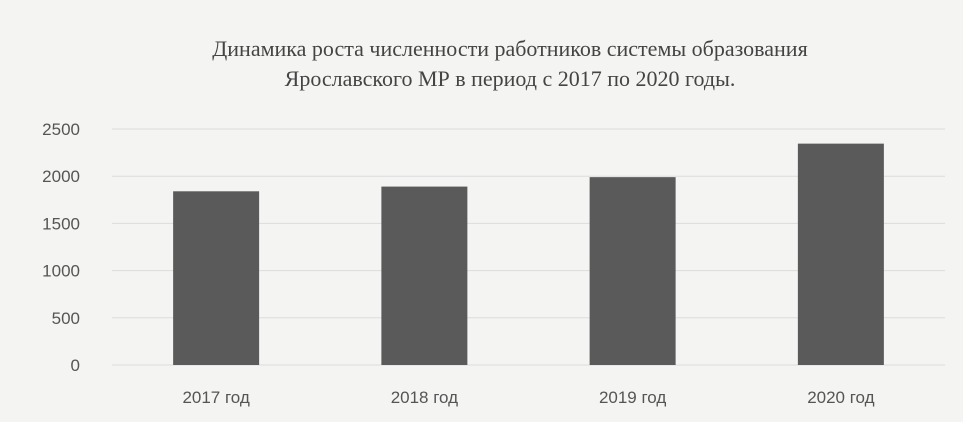  Describe the element at coordinates (61, 223) in the screenshot. I see `y-tick-label: 1500` at that location.